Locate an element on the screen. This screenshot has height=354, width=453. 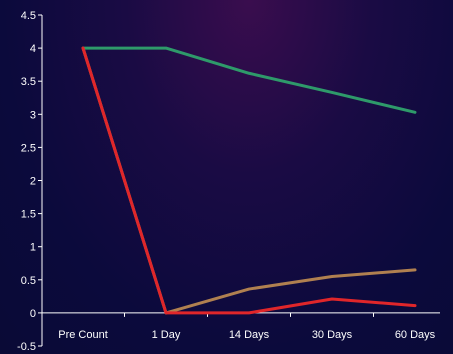
y-tick-label: 0.5 is located at coordinates (28, 281).